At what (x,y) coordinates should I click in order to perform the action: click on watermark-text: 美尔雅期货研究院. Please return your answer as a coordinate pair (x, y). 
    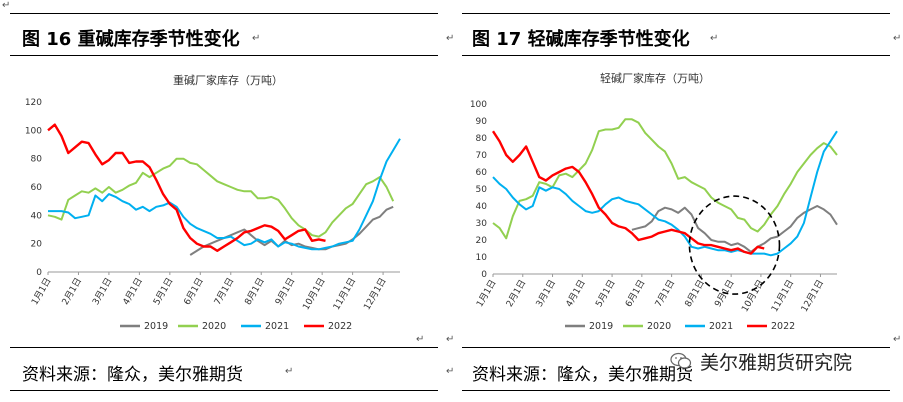
    Looking at the image, I should click on (776, 363).